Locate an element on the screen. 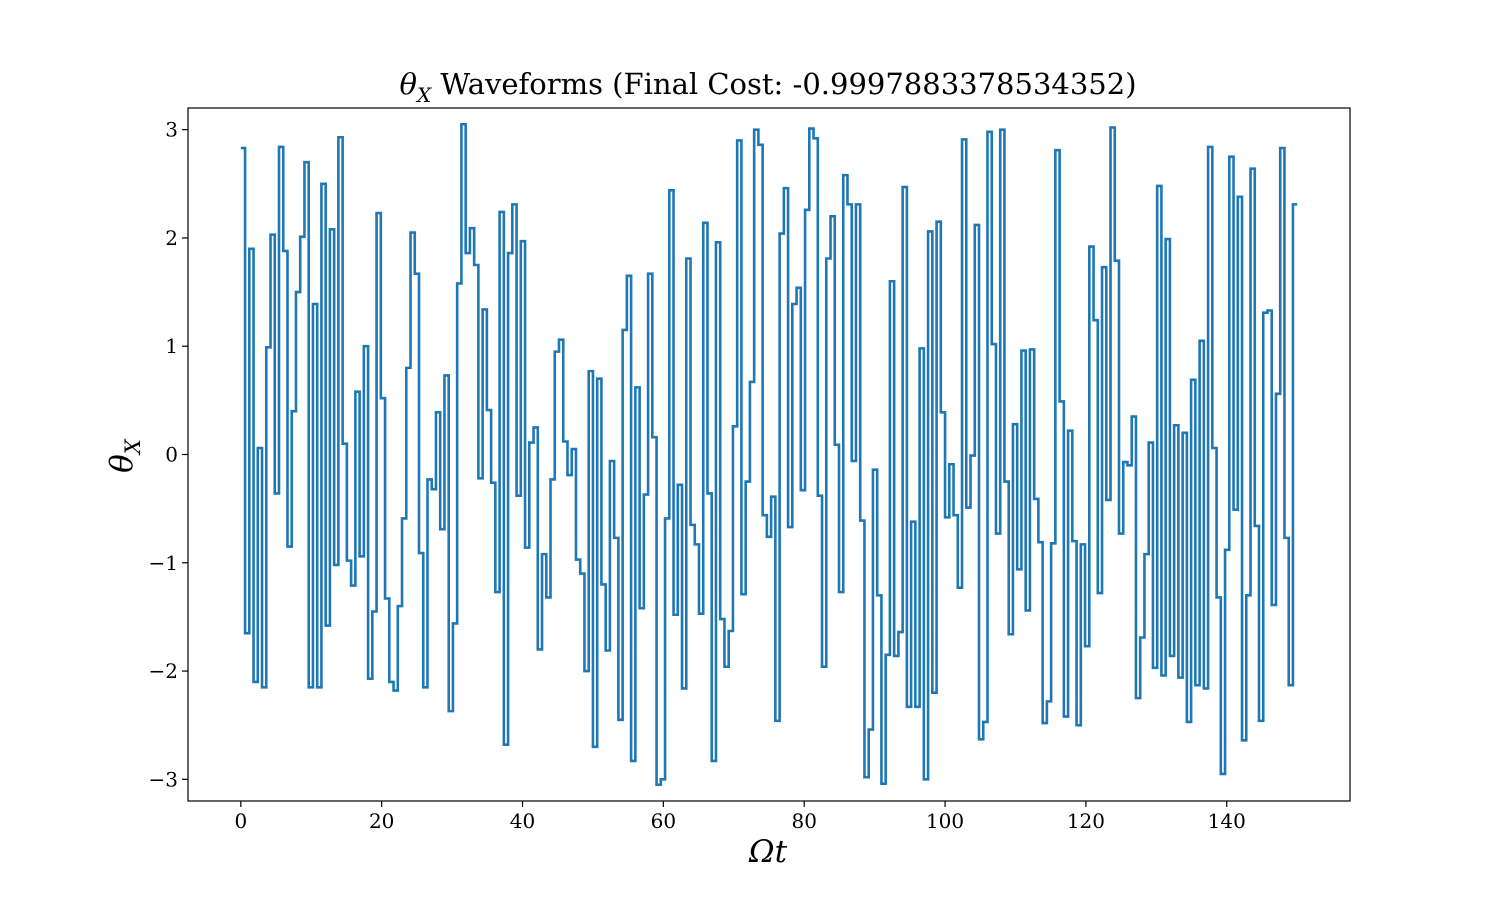 Image resolution: width=1500 pixels, height=900 pixels. y-tick-label: 0 is located at coordinates (171, 455).